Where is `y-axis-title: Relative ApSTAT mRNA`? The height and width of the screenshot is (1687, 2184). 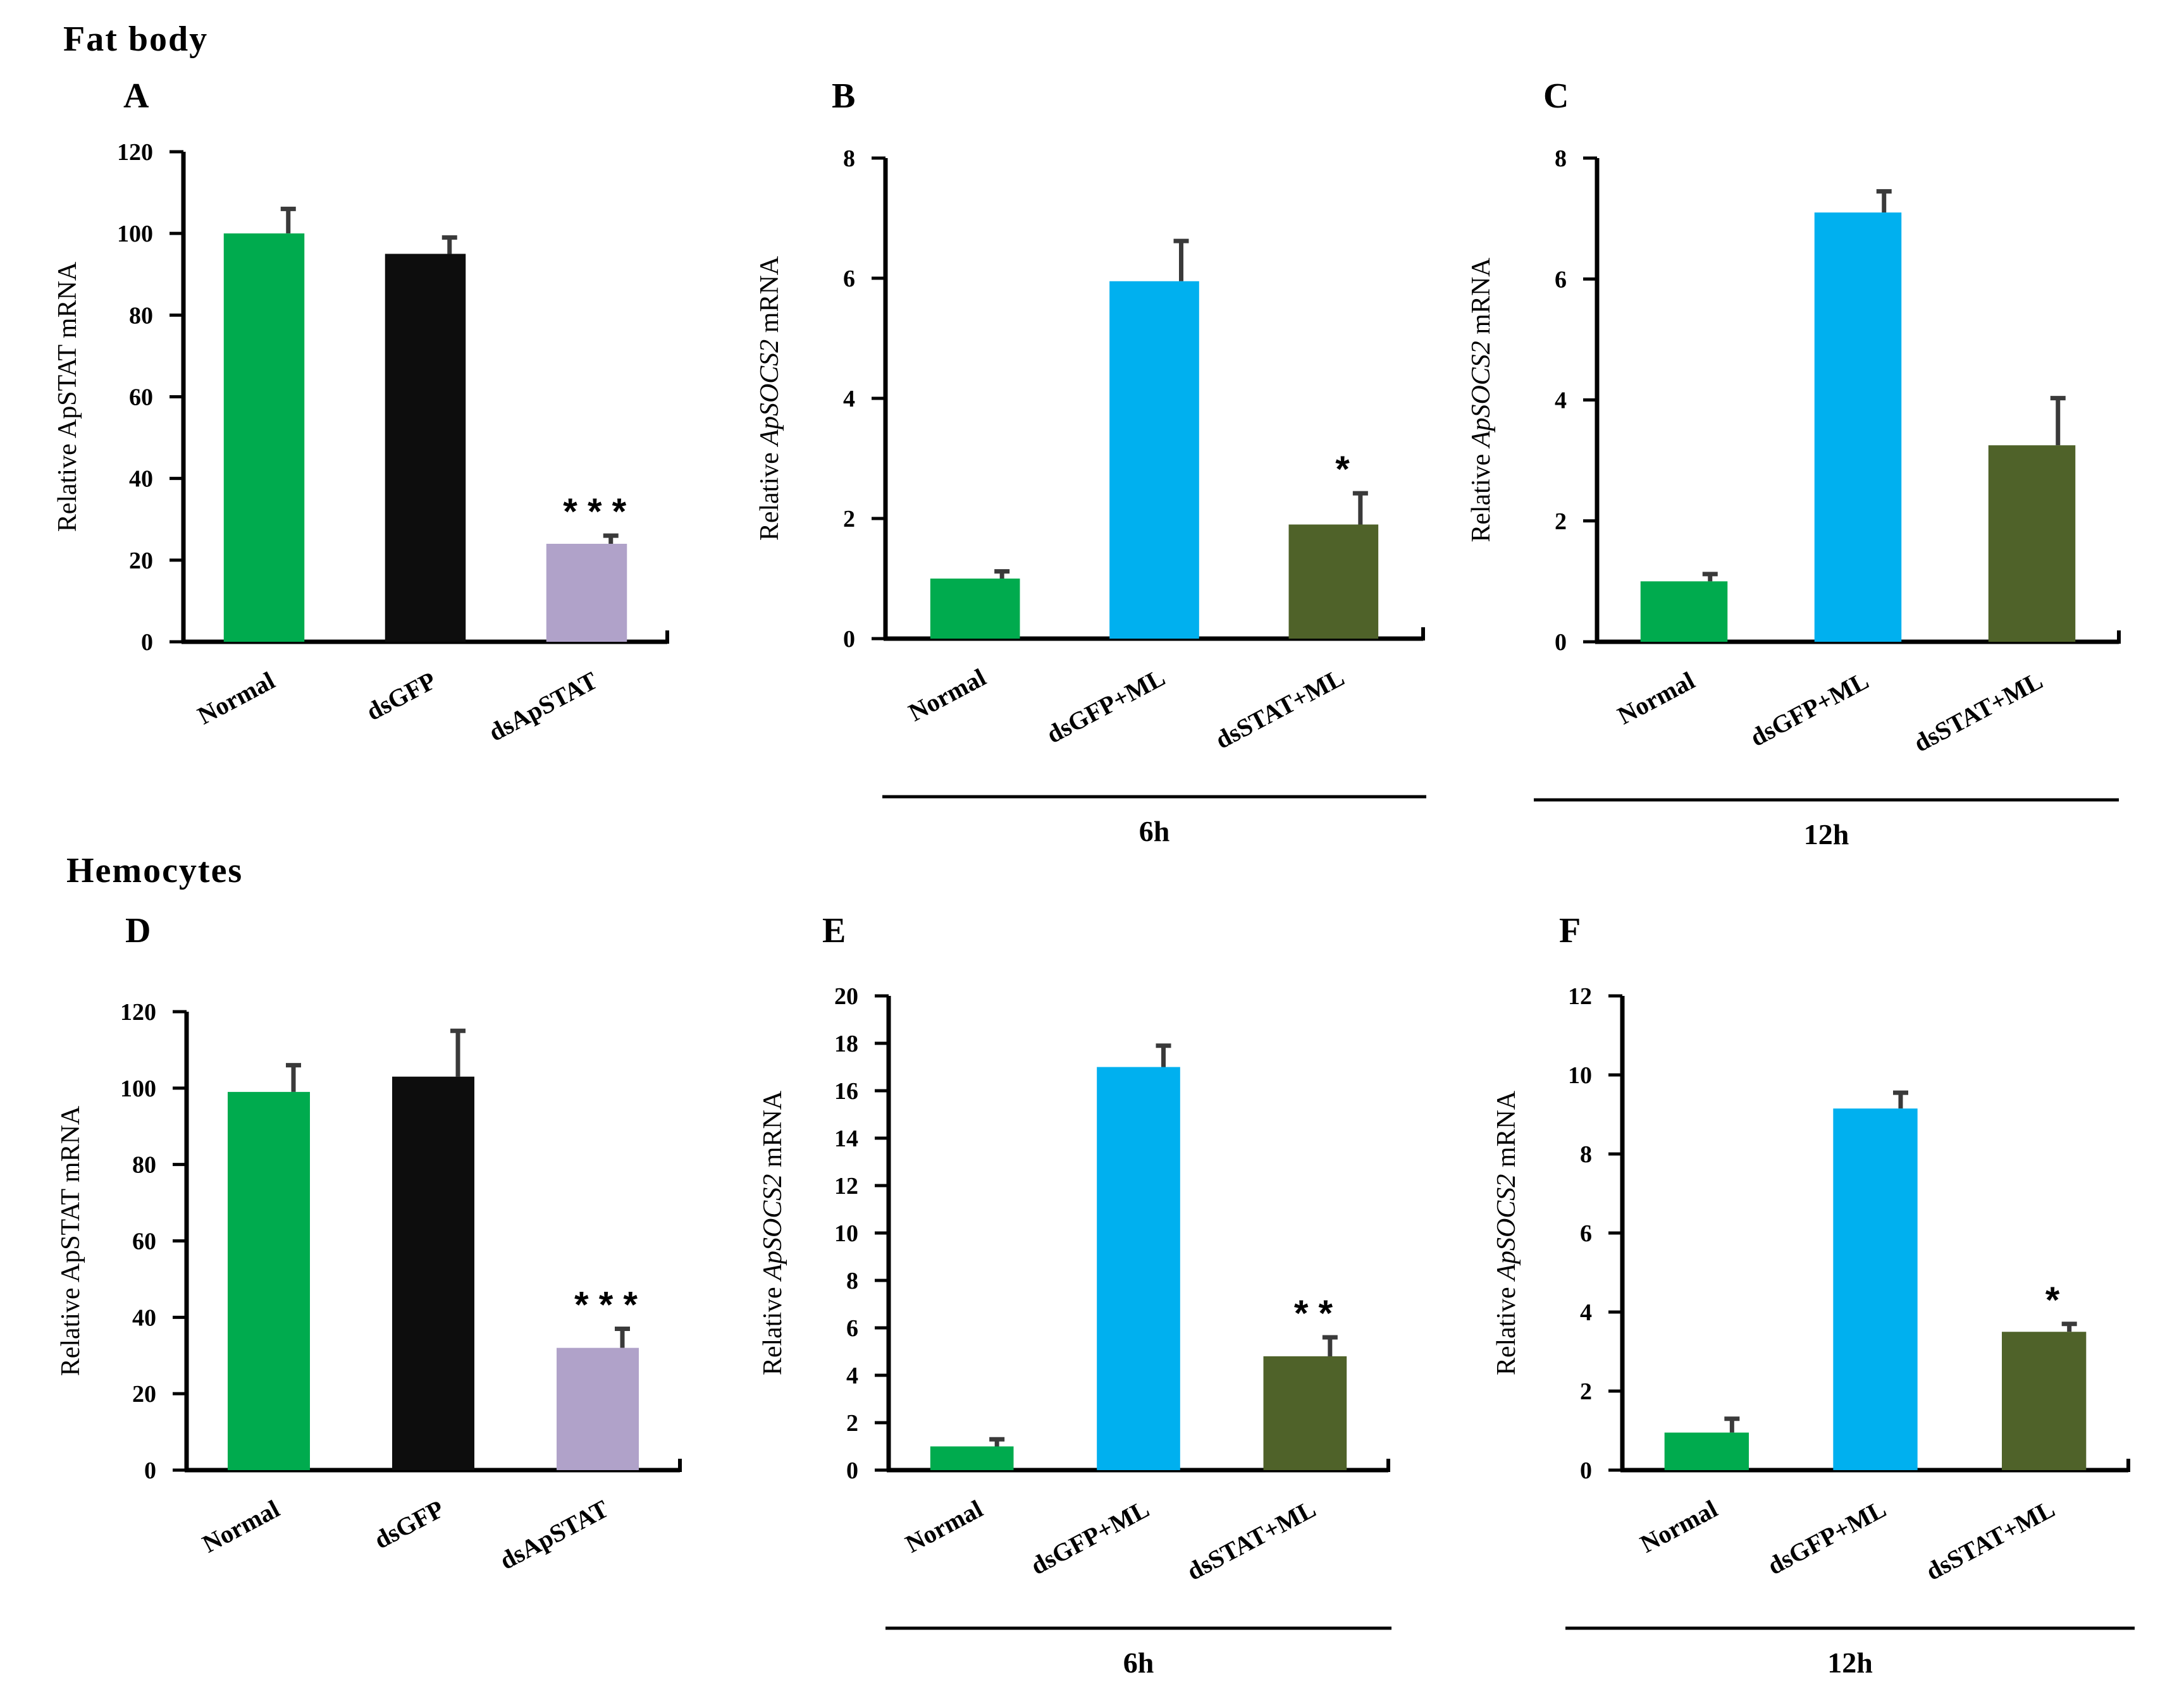
y-axis-title: Relative ApSTAT mRNA is located at coordinates (67, 396).